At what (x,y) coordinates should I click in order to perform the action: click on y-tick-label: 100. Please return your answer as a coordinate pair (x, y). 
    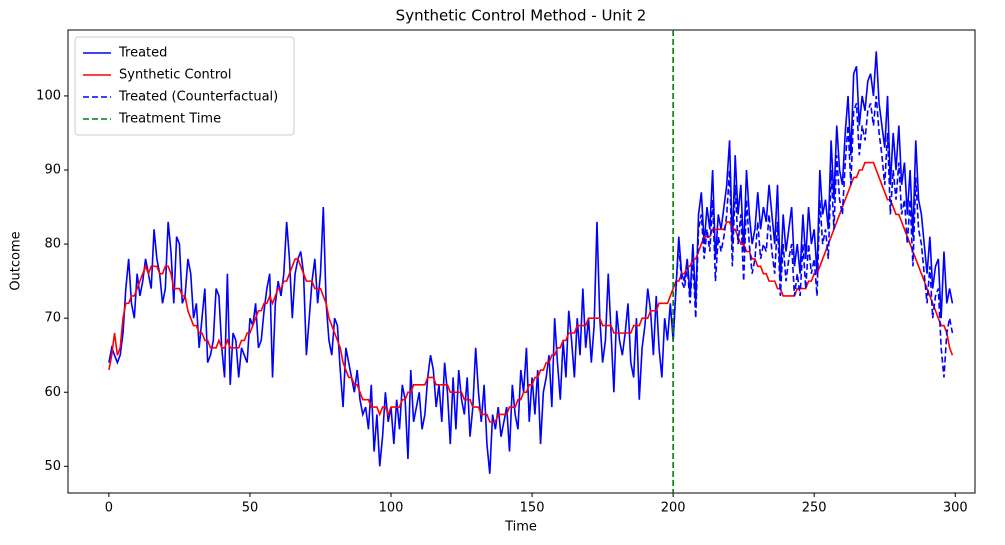
    Looking at the image, I should click on (48, 95).